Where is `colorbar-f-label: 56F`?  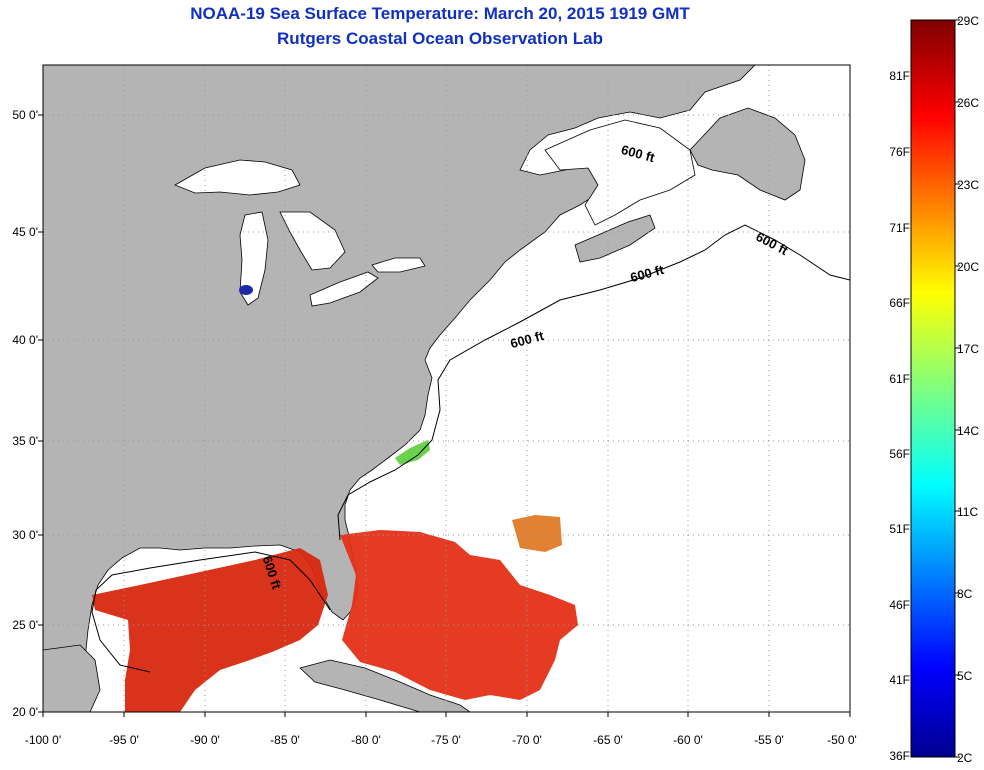 colorbar-f-label: 56F is located at coordinates (899, 454).